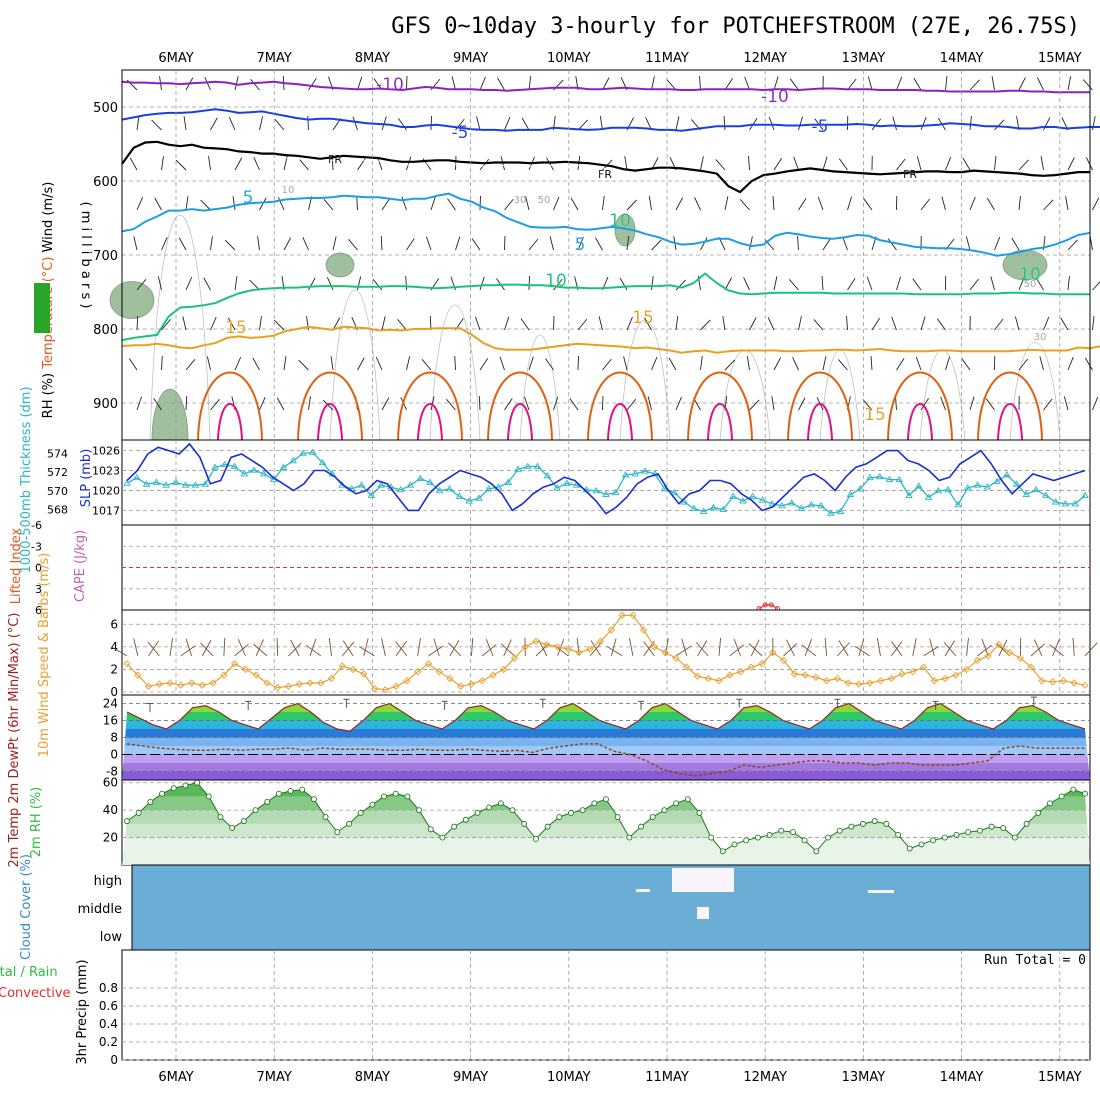  I want to click on precip-ylabel: 3hr Precip (mm), so click(82, 1011).